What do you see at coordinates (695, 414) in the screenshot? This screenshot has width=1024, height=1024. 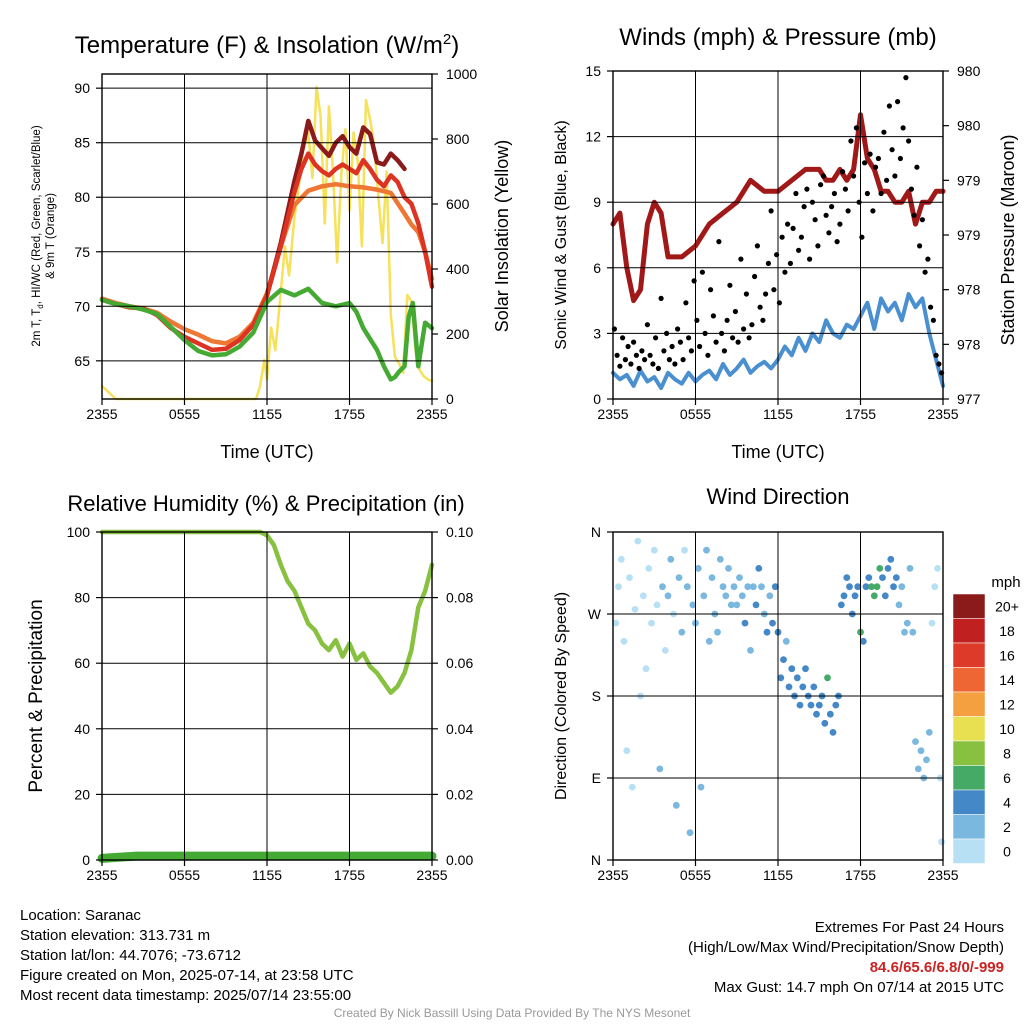 I see `winds-tick-label-x: 0555` at bounding box center [695, 414].